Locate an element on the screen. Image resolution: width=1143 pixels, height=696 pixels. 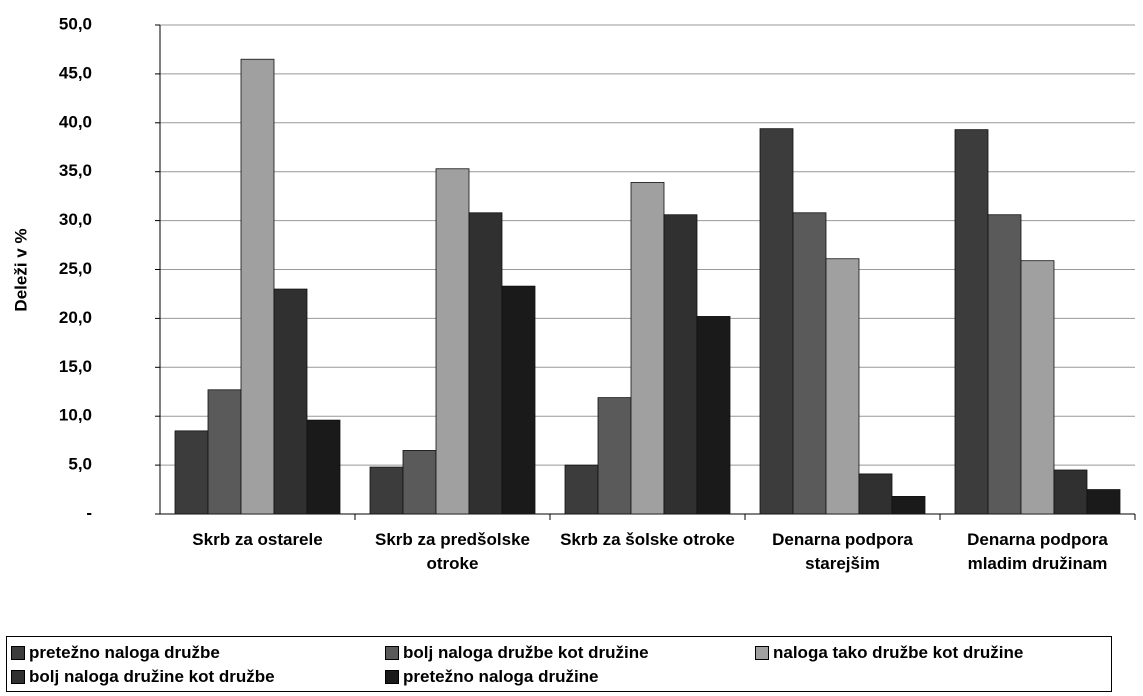
y-tick-label: 35,0 is located at coordinates (75, 170).